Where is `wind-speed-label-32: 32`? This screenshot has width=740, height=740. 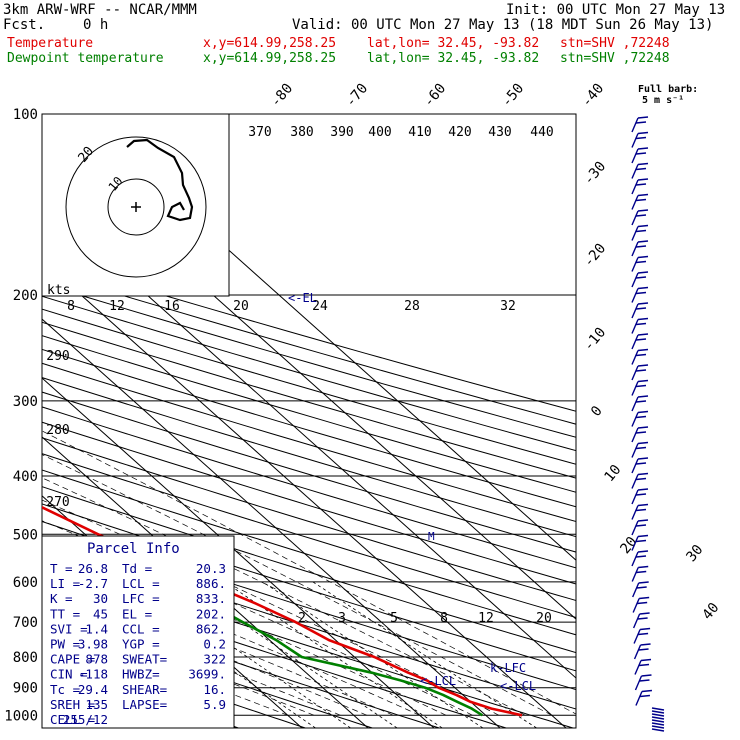 wind-speed-label-32: 32 is located at coordinates (508, 306).